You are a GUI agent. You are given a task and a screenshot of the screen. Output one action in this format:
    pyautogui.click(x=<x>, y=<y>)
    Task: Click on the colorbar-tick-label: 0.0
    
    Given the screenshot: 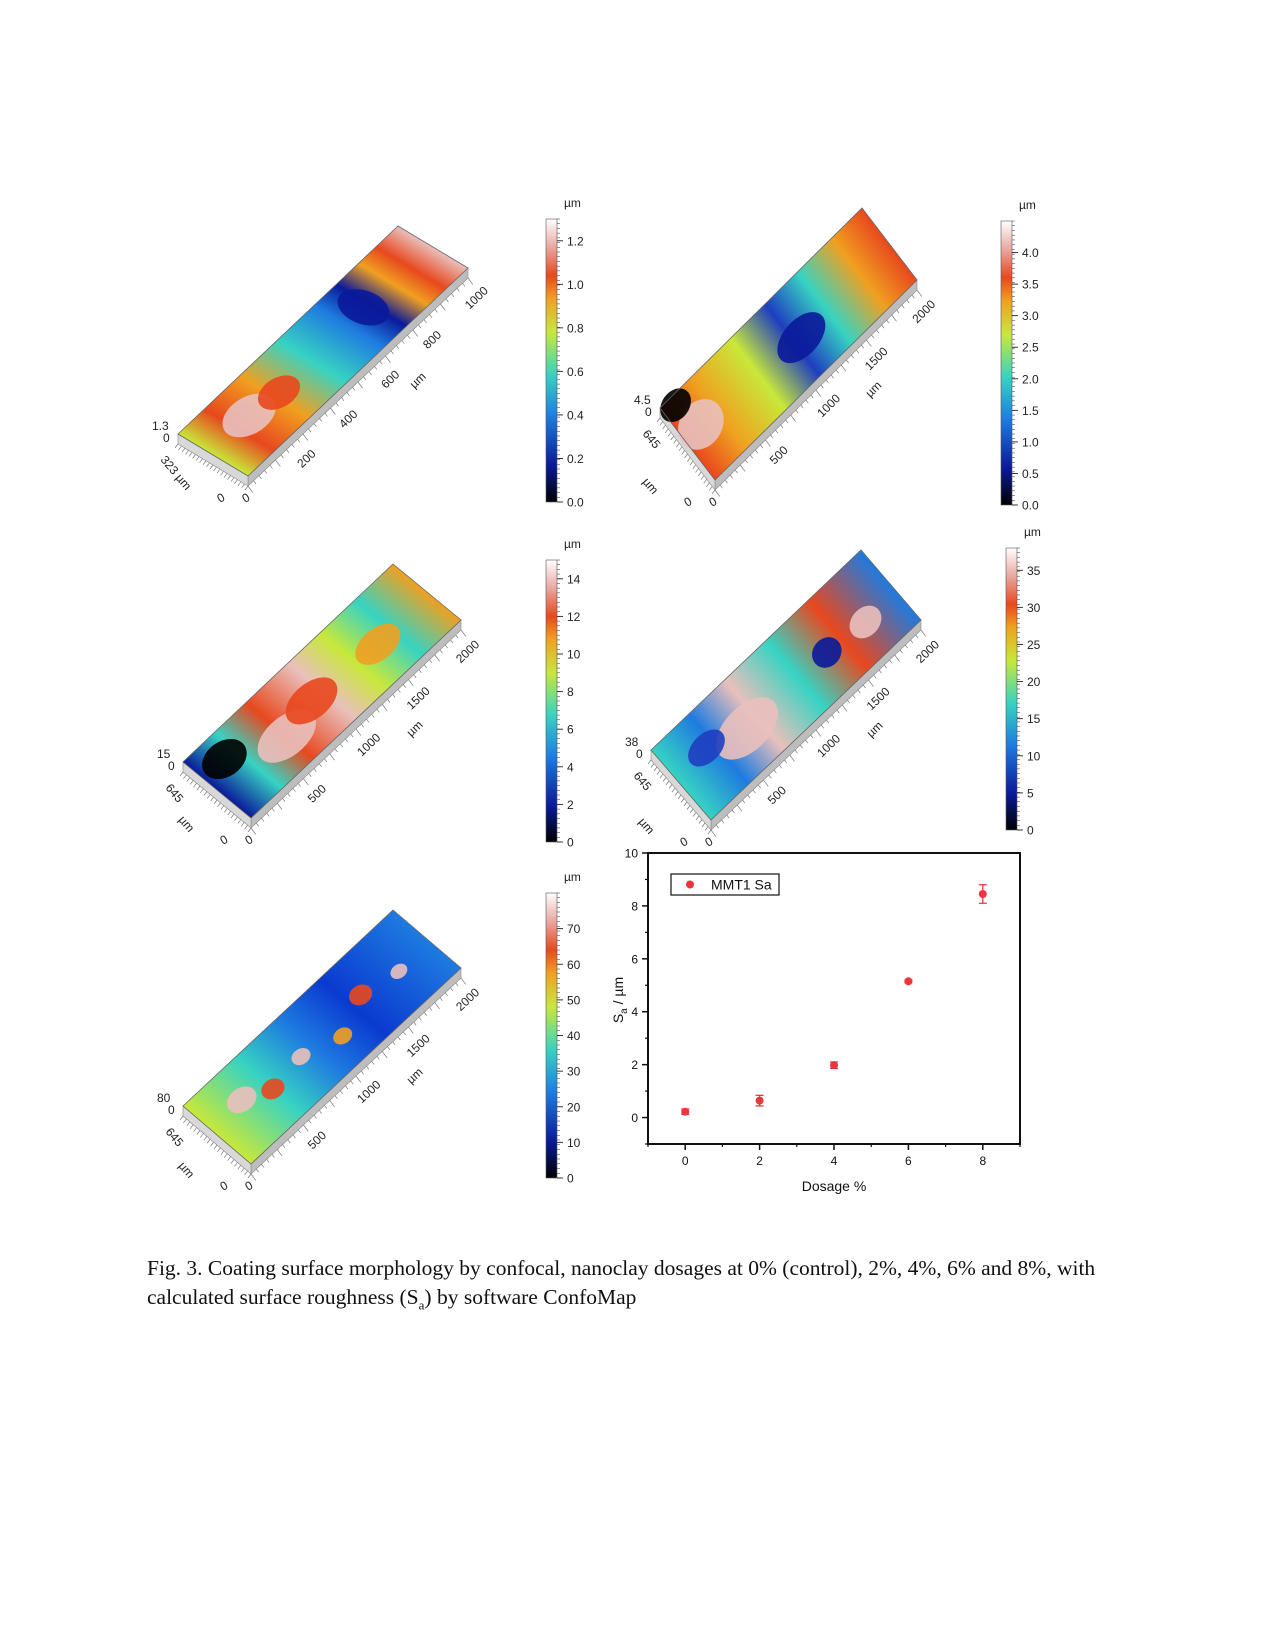 What is the action you would take?
    pyautogui.click(x=1030, y=506)
    